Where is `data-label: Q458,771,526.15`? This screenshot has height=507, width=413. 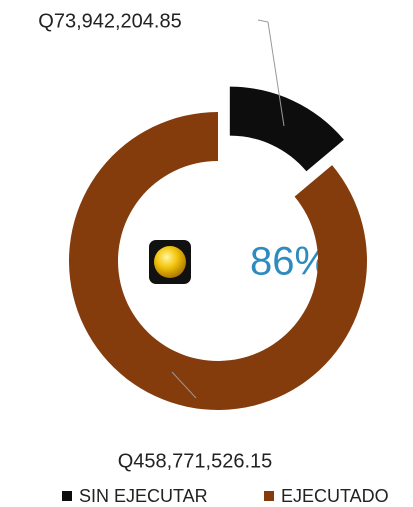
data-label: Q458,771,526.15 is located at coordinates (195, 461).